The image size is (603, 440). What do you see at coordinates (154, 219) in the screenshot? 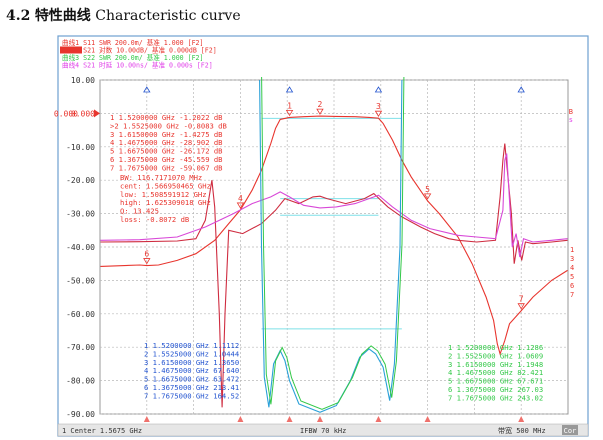
I see `bandwidth-stat-row: loss: -0.8072 dB` at bounding box center [154, 219].